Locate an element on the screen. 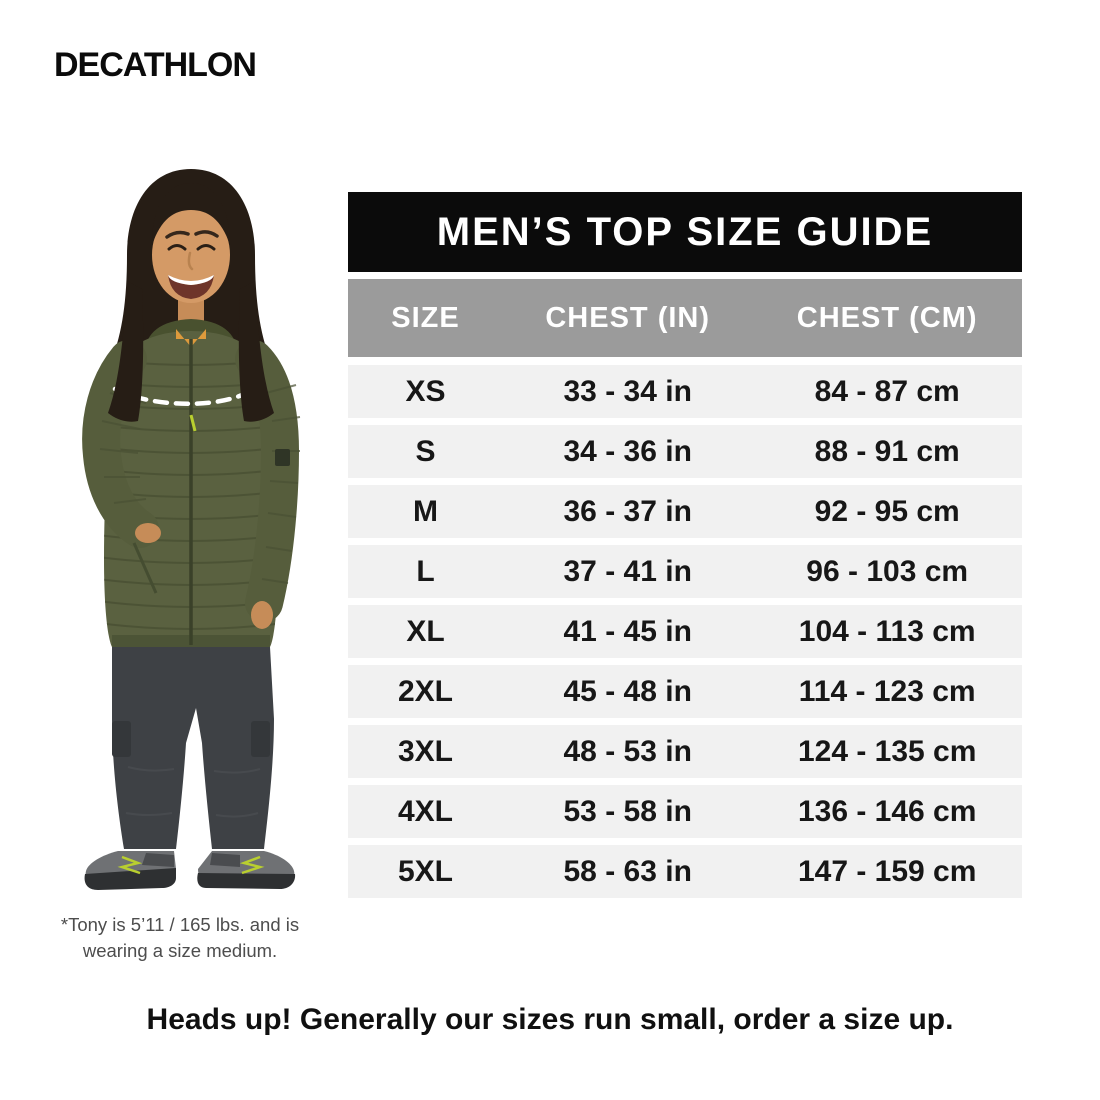  chest-in-cell: 58 - 63 in is located at coordinates (627, 871).